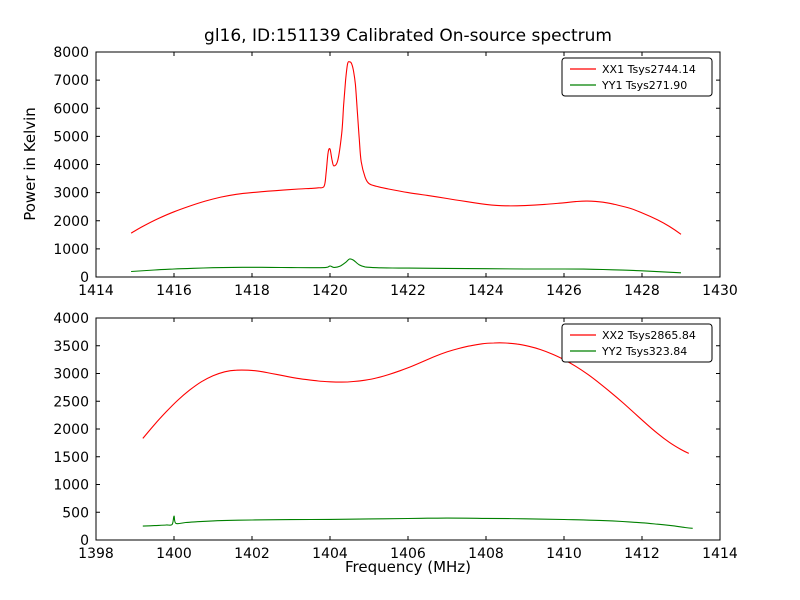  Describe the element at coordinates (71, 458) in the screenshot. I see `y-tick-label: 1500` at that location.